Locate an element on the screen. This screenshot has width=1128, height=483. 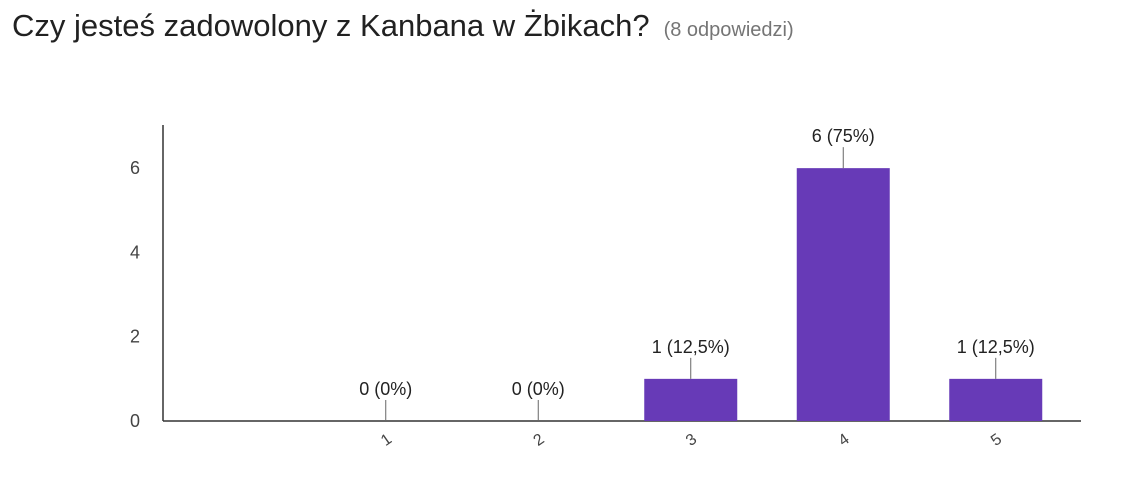
y-tick-label: 2 is located at coordinates (135, 337).